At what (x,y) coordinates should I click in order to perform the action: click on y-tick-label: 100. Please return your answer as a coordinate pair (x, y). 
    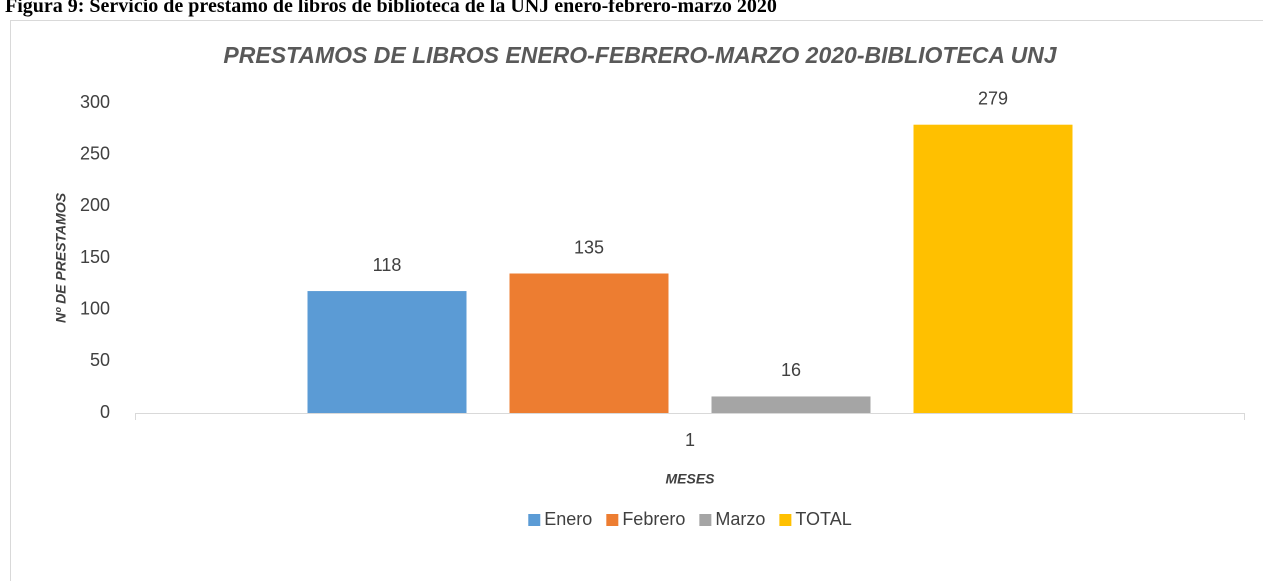
    Looking at the image, I should click on (95, 308).